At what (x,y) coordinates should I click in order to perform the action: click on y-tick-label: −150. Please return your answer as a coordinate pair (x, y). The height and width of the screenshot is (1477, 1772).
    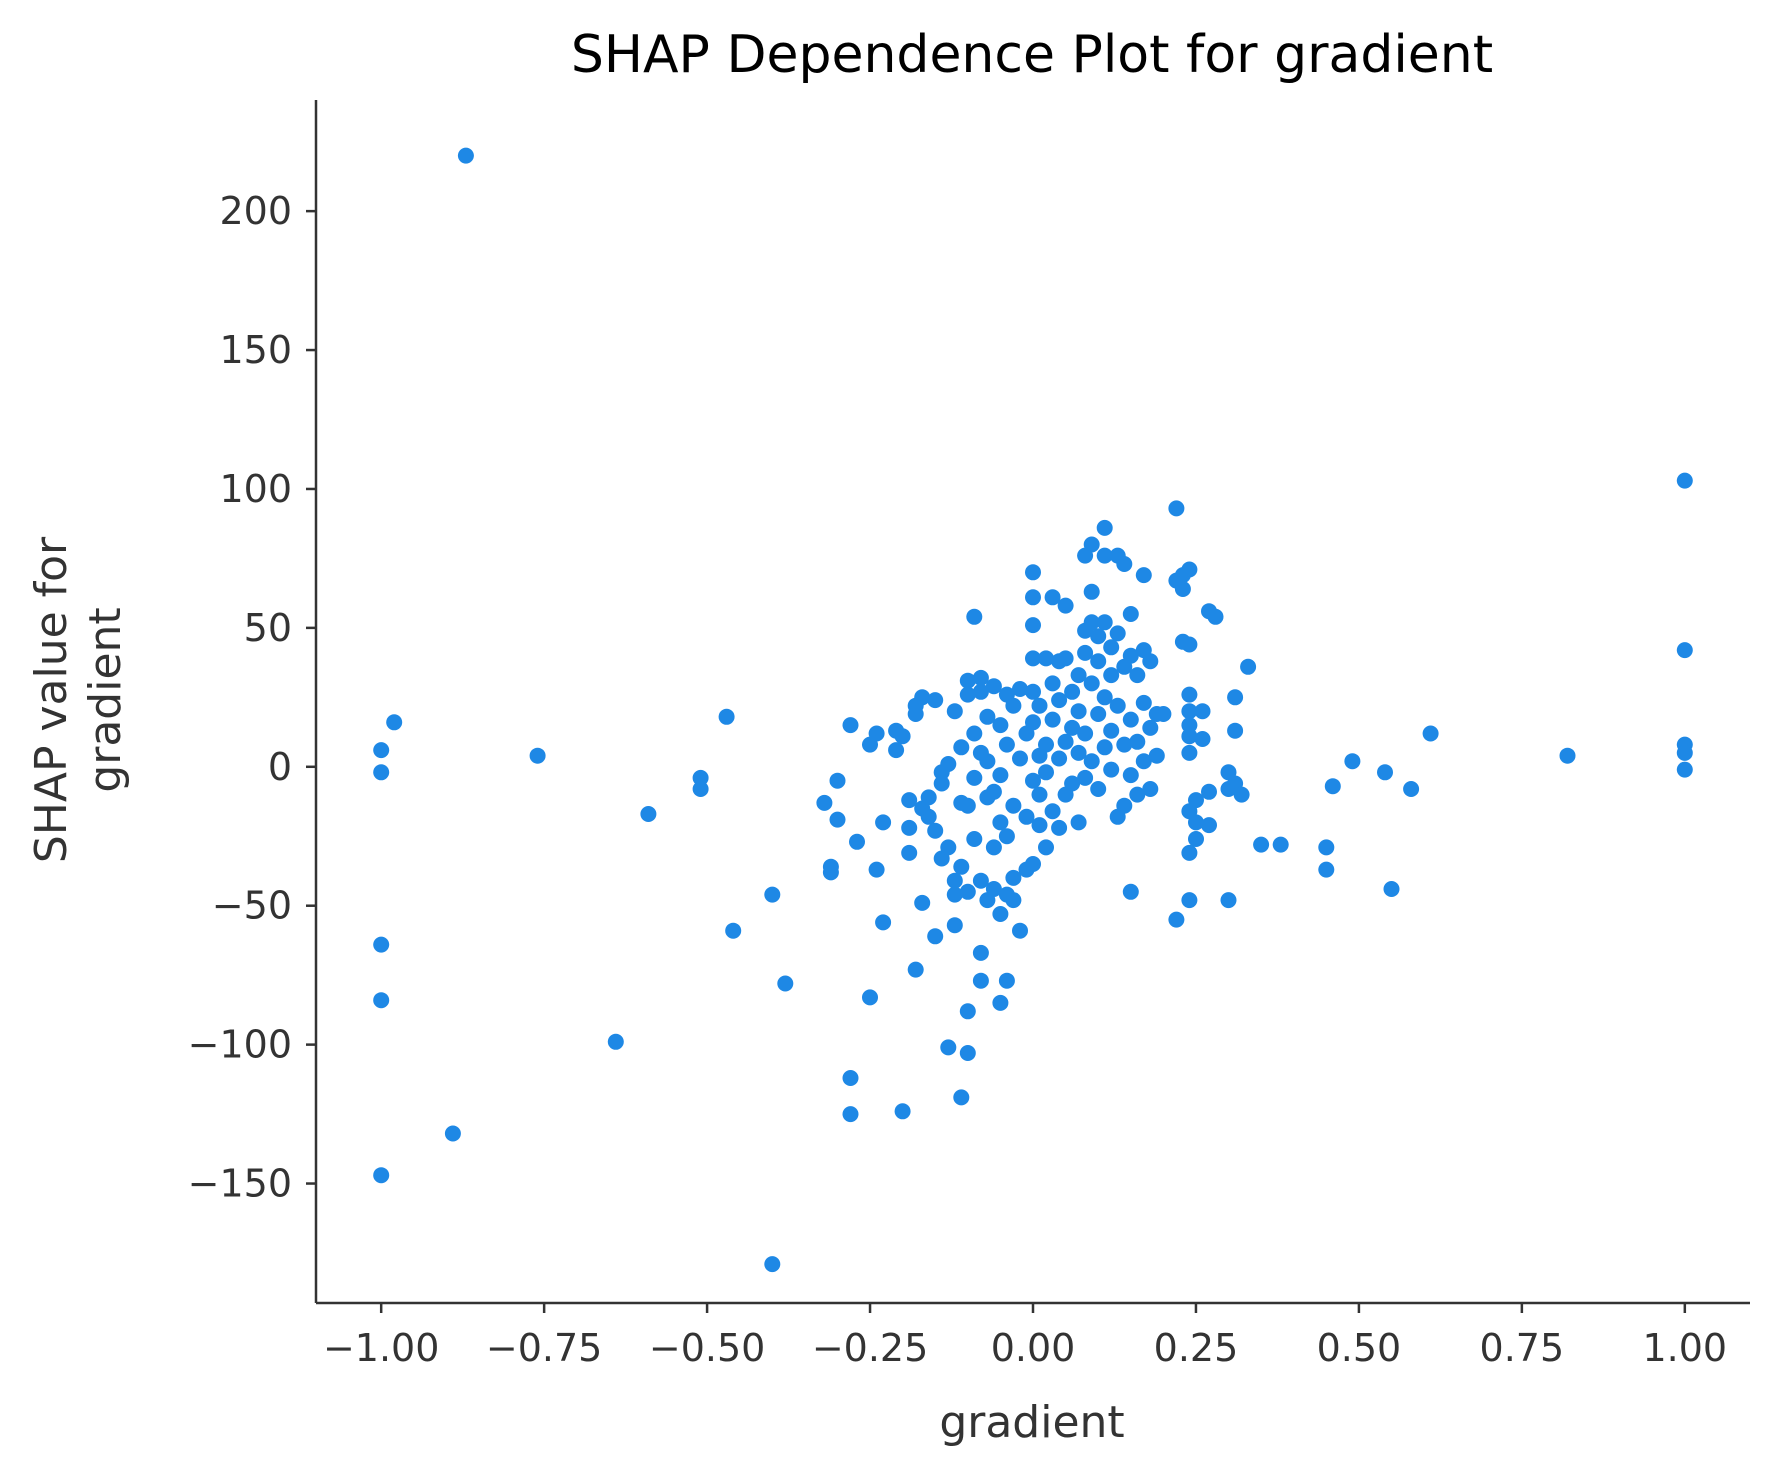
    Looking at the image, I should click on (240, 1184).